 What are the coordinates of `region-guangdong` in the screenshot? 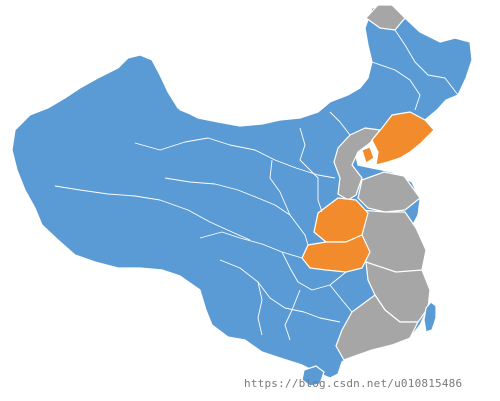 It's located at (377, 327).